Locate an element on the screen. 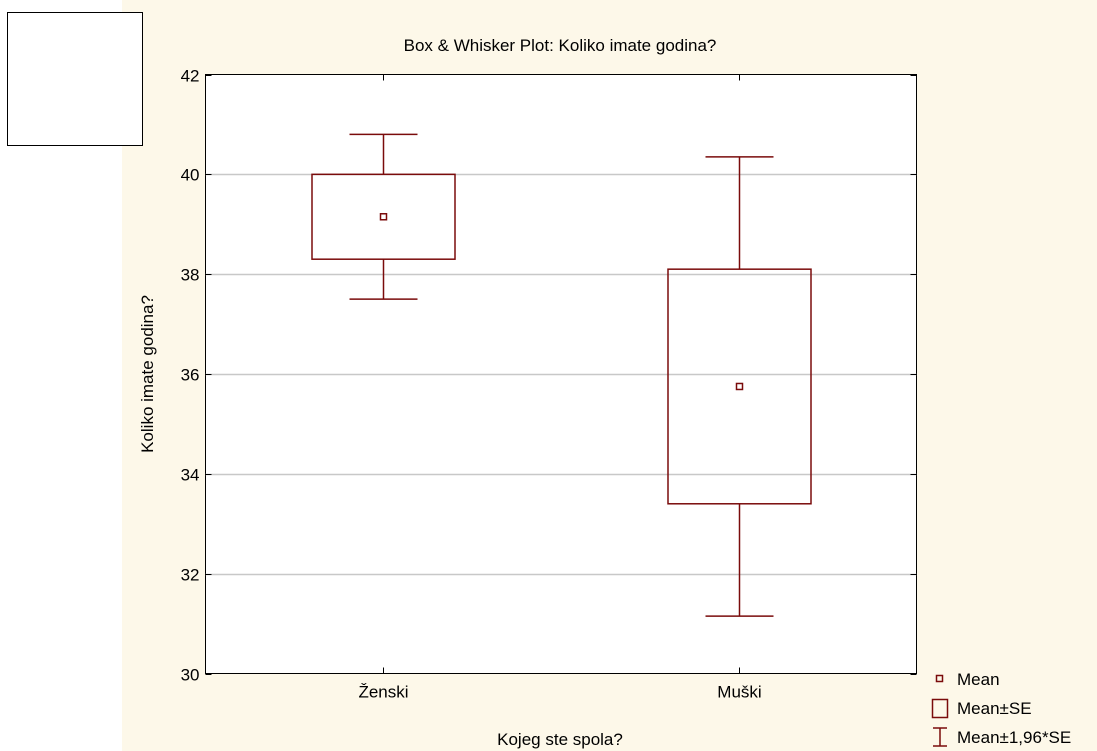 This screenshot has width=1097, height=751. legend-ci-icon is located at coordinates (940, 737).